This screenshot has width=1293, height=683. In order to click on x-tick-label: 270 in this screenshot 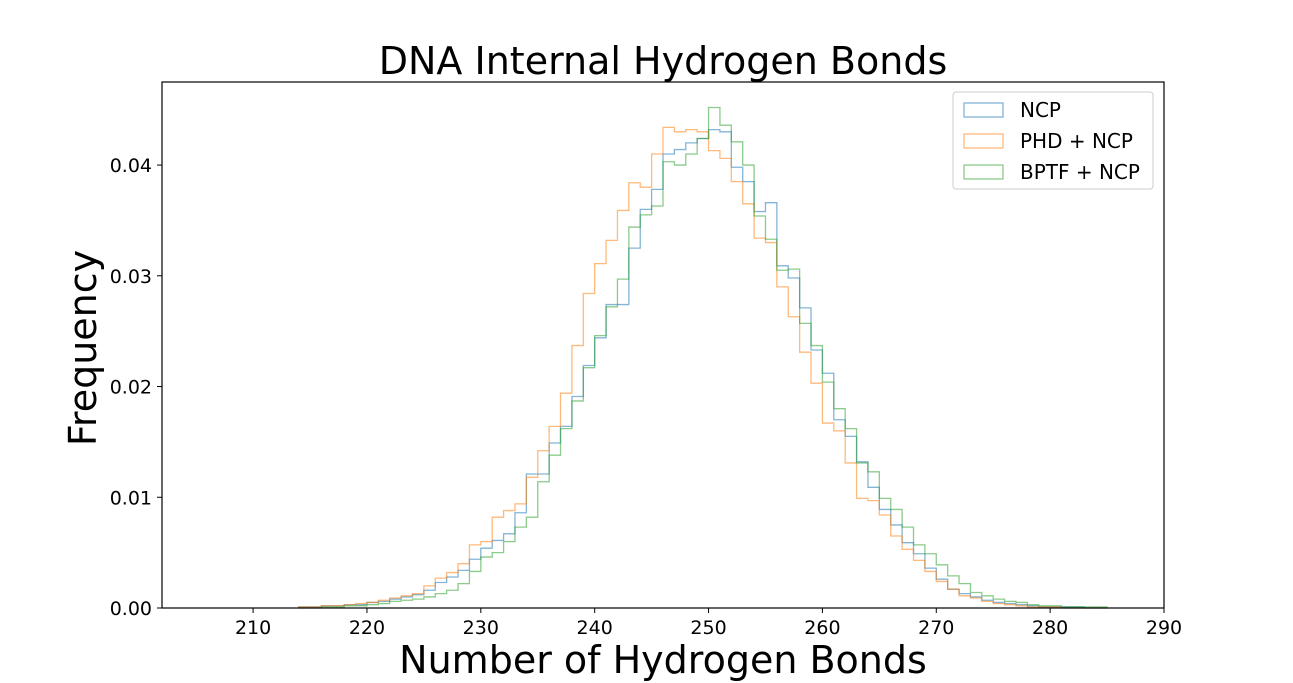, I will do `click(936, 628)`.